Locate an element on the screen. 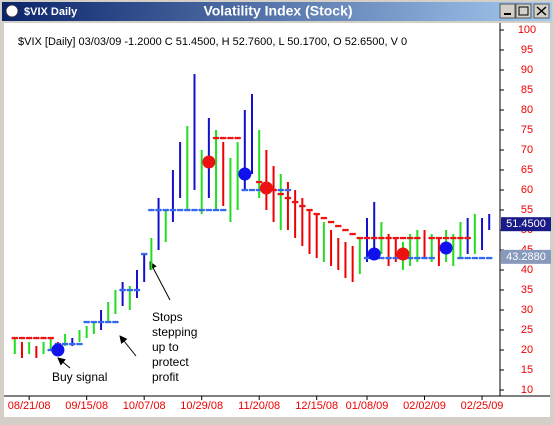  y-tick-label: 55 is located at coordinates (527, 210).